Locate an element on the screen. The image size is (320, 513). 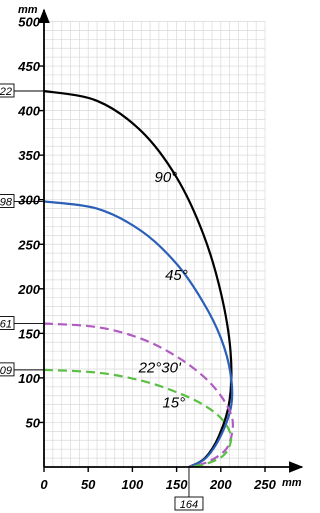
callout-label: 298 is located at coordinates (6, 202).